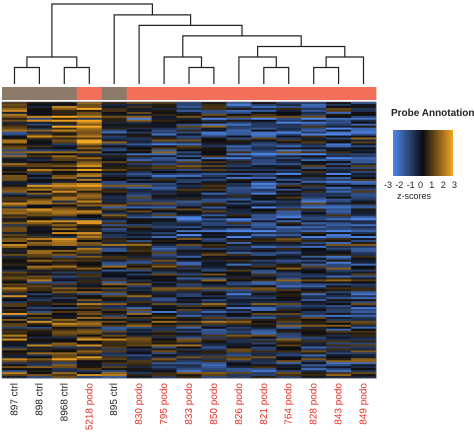  Describe the element at coordinates (114, 399) in the screenshot. I see `sample-label: 895 ctrl` at that location.